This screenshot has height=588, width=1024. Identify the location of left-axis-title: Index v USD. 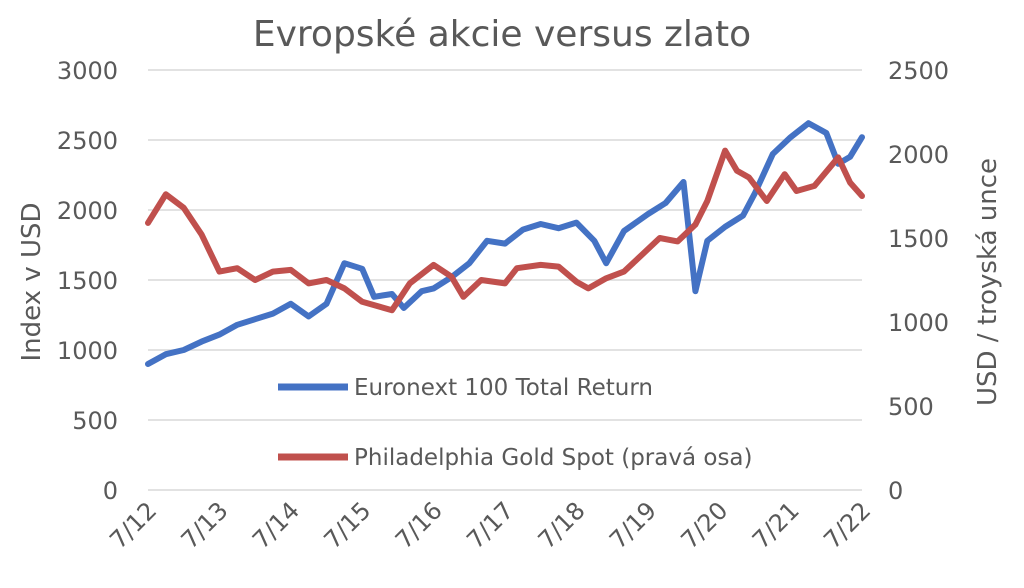
(32, 281).